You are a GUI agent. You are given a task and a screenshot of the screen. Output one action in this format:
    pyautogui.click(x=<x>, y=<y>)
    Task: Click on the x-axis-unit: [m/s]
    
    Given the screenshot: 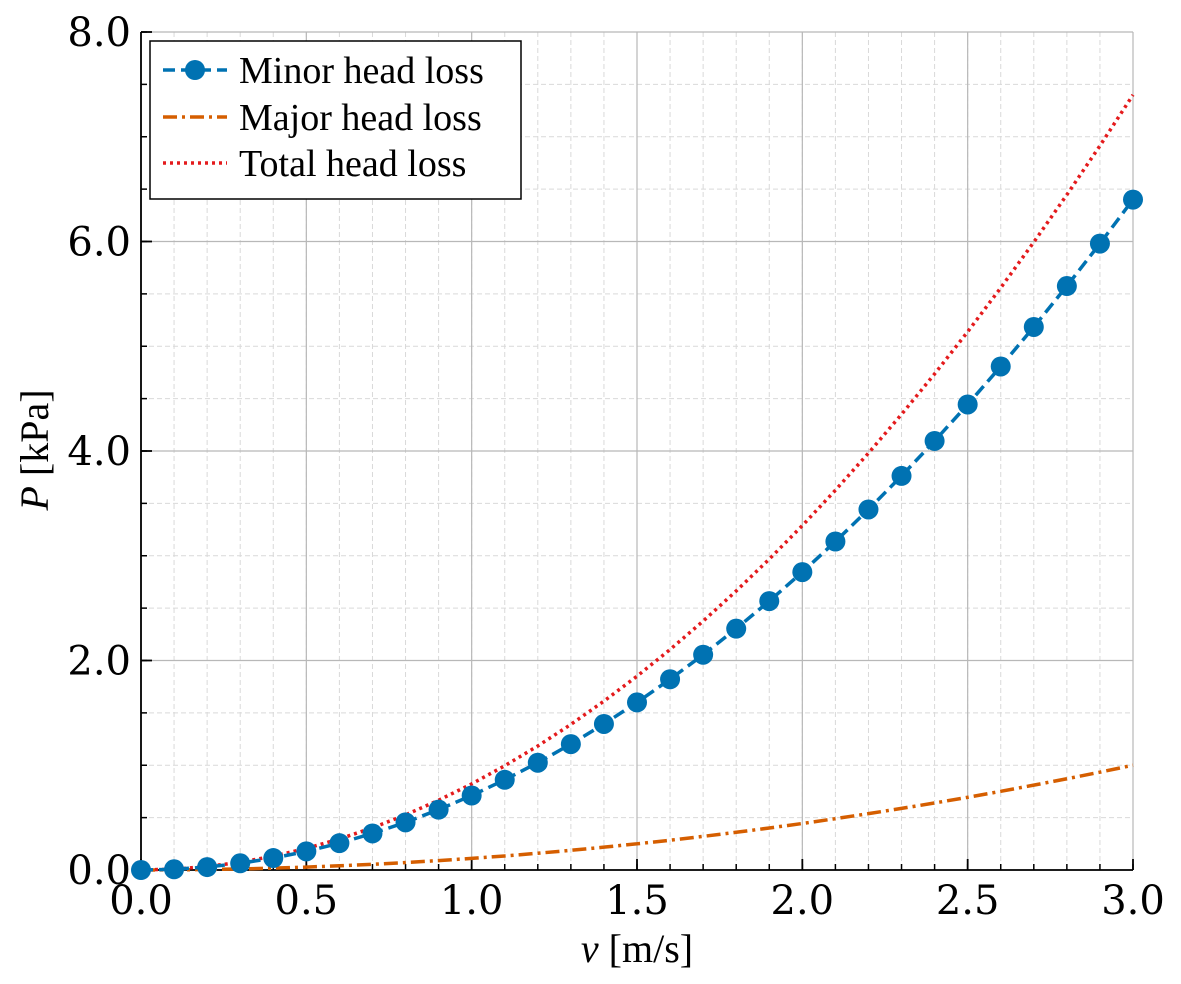 What is the action you would take?
    pyautogui.click(x=646, y=948)
    